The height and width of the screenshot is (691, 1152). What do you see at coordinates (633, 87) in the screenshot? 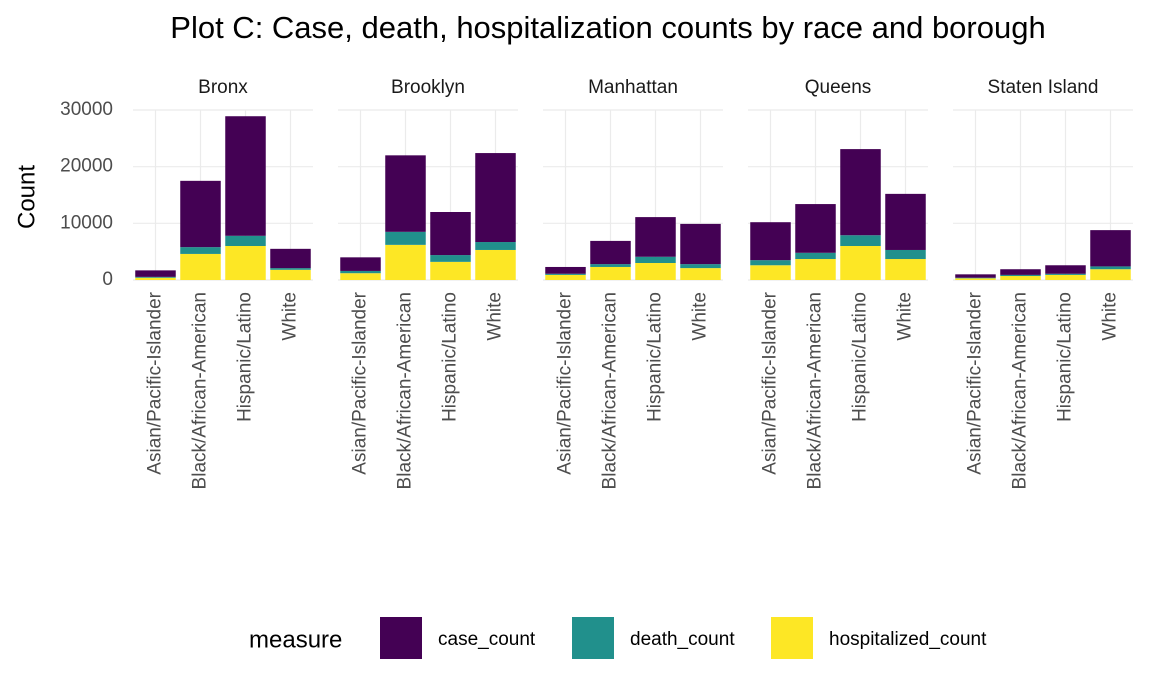
I see `facet-title: Manhattan` at bounding box center [633, 87].